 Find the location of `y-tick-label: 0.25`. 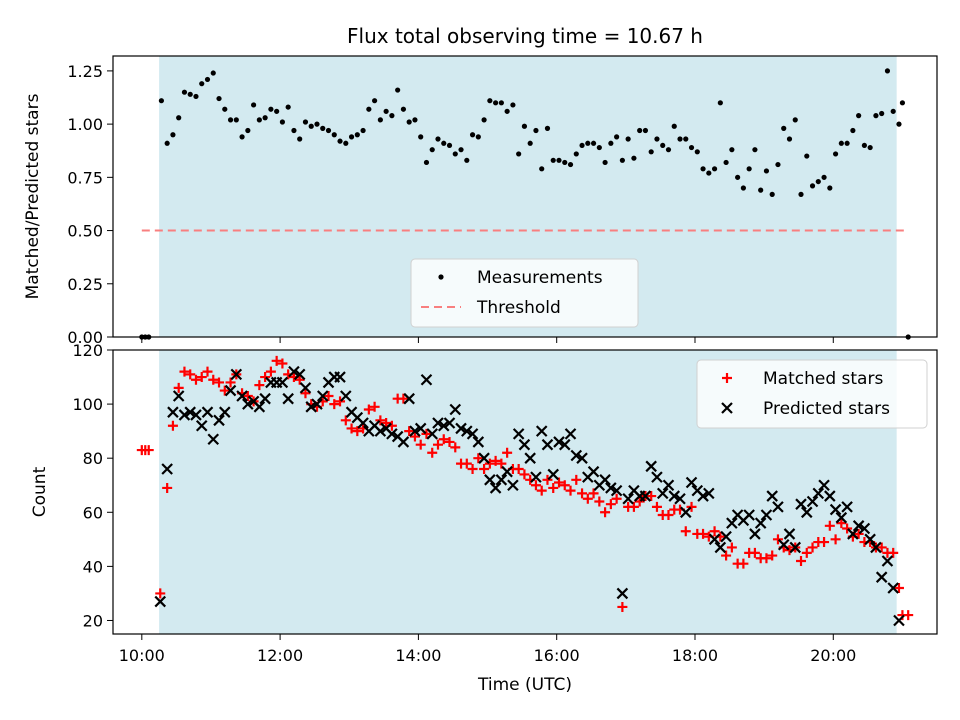

y-tick-label: 0.25 is located at coordinates (85, 284).